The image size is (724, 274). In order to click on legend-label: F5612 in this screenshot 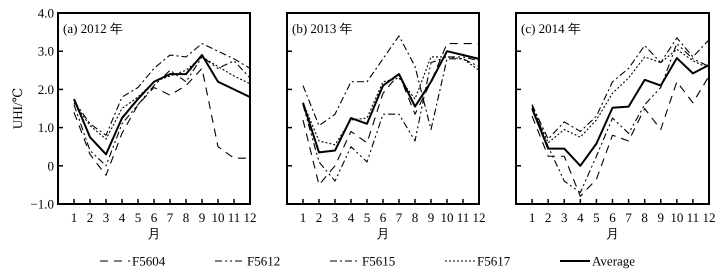, I will do `click(263, 261)`.